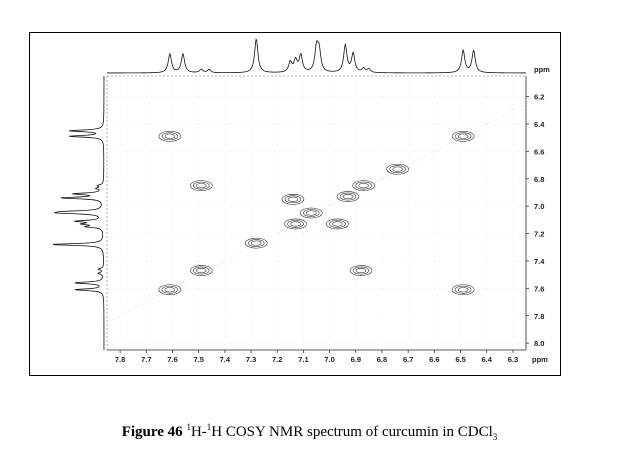  I want to click on x-tick-label: 7.0, so click(329, 359).